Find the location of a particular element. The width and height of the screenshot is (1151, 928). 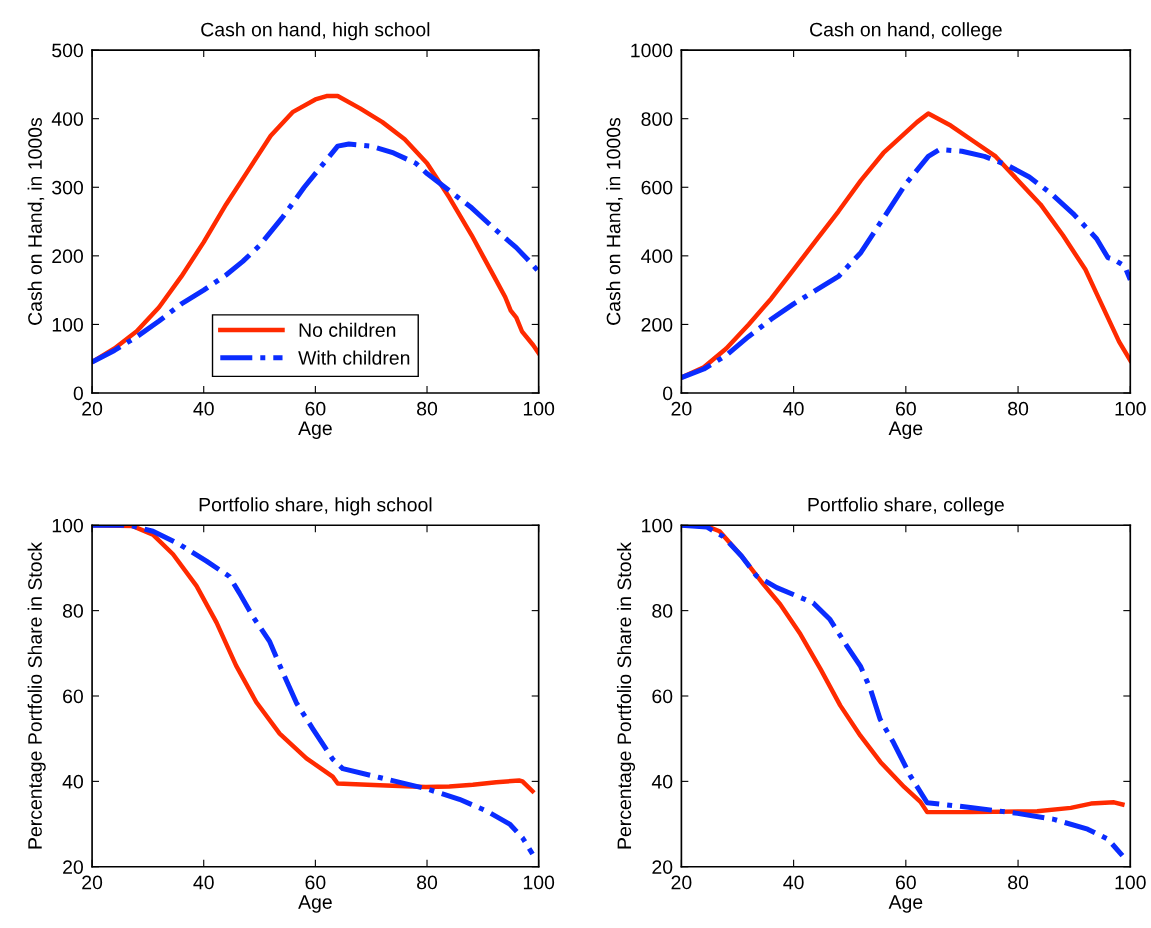

legend-label: With children is located at coordinates (354, 357).